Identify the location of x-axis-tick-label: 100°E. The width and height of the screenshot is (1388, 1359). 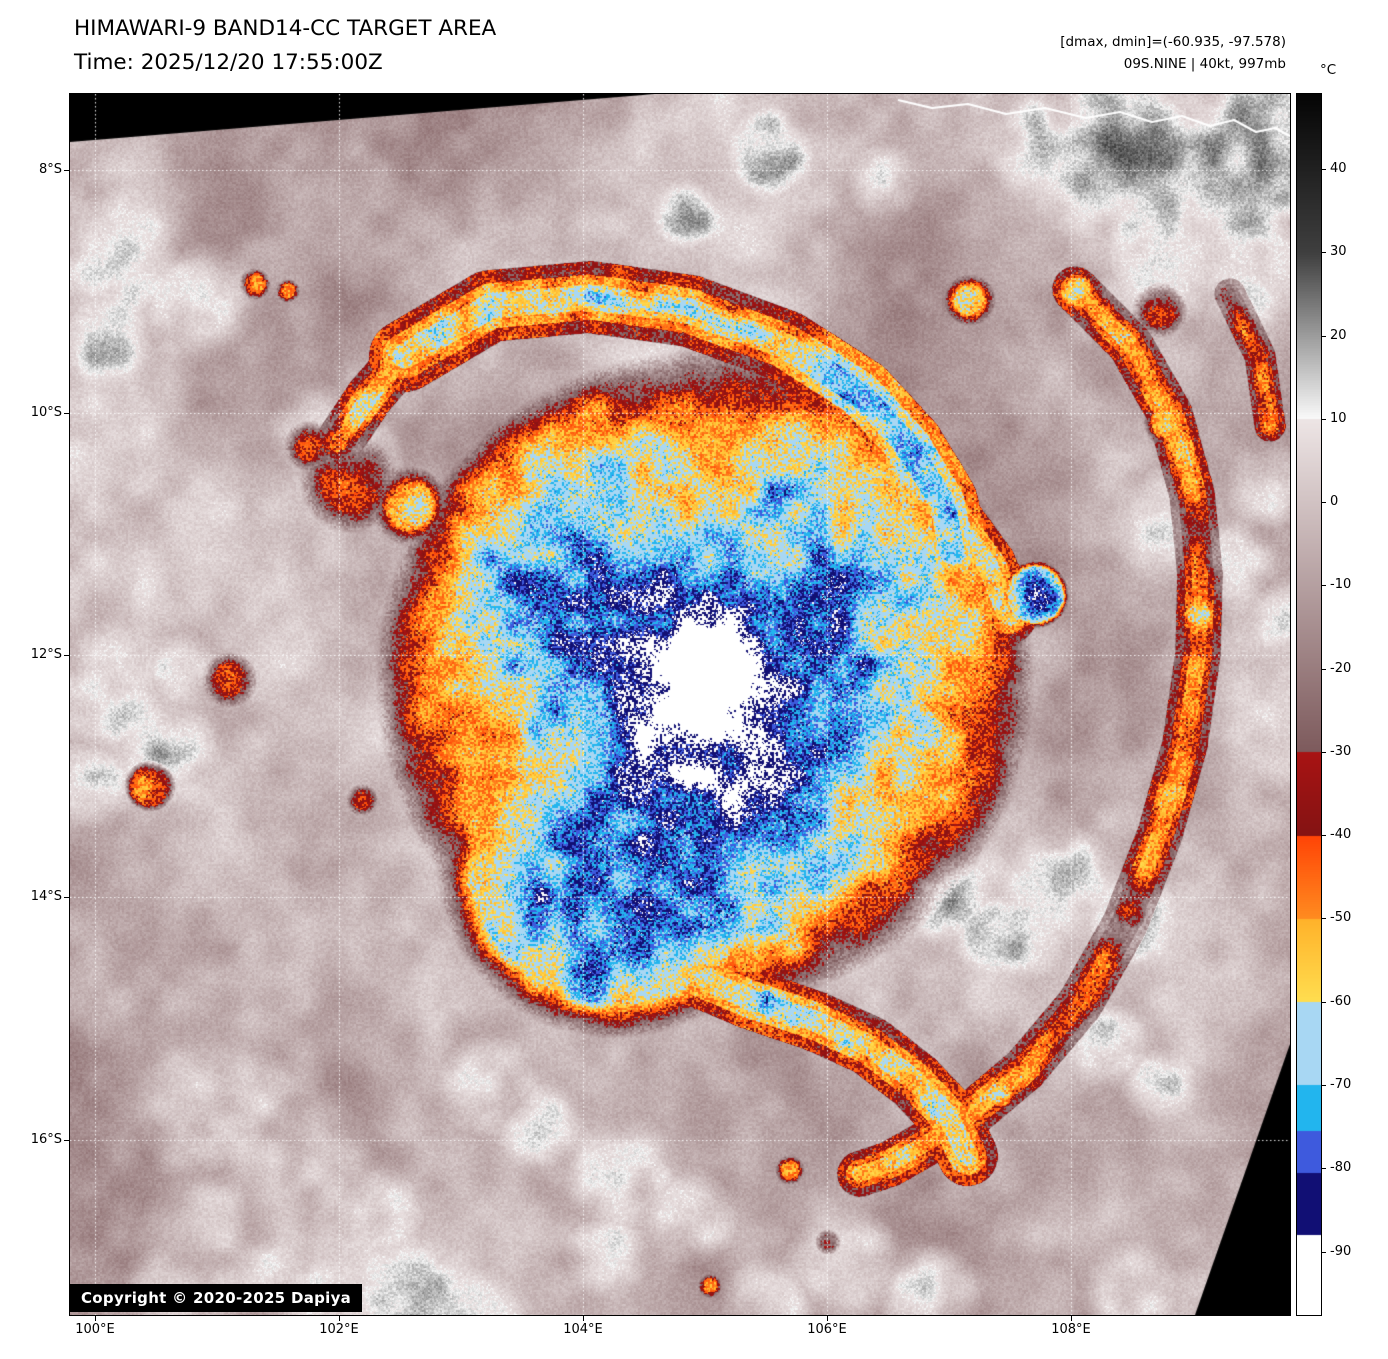
(95, 1329).